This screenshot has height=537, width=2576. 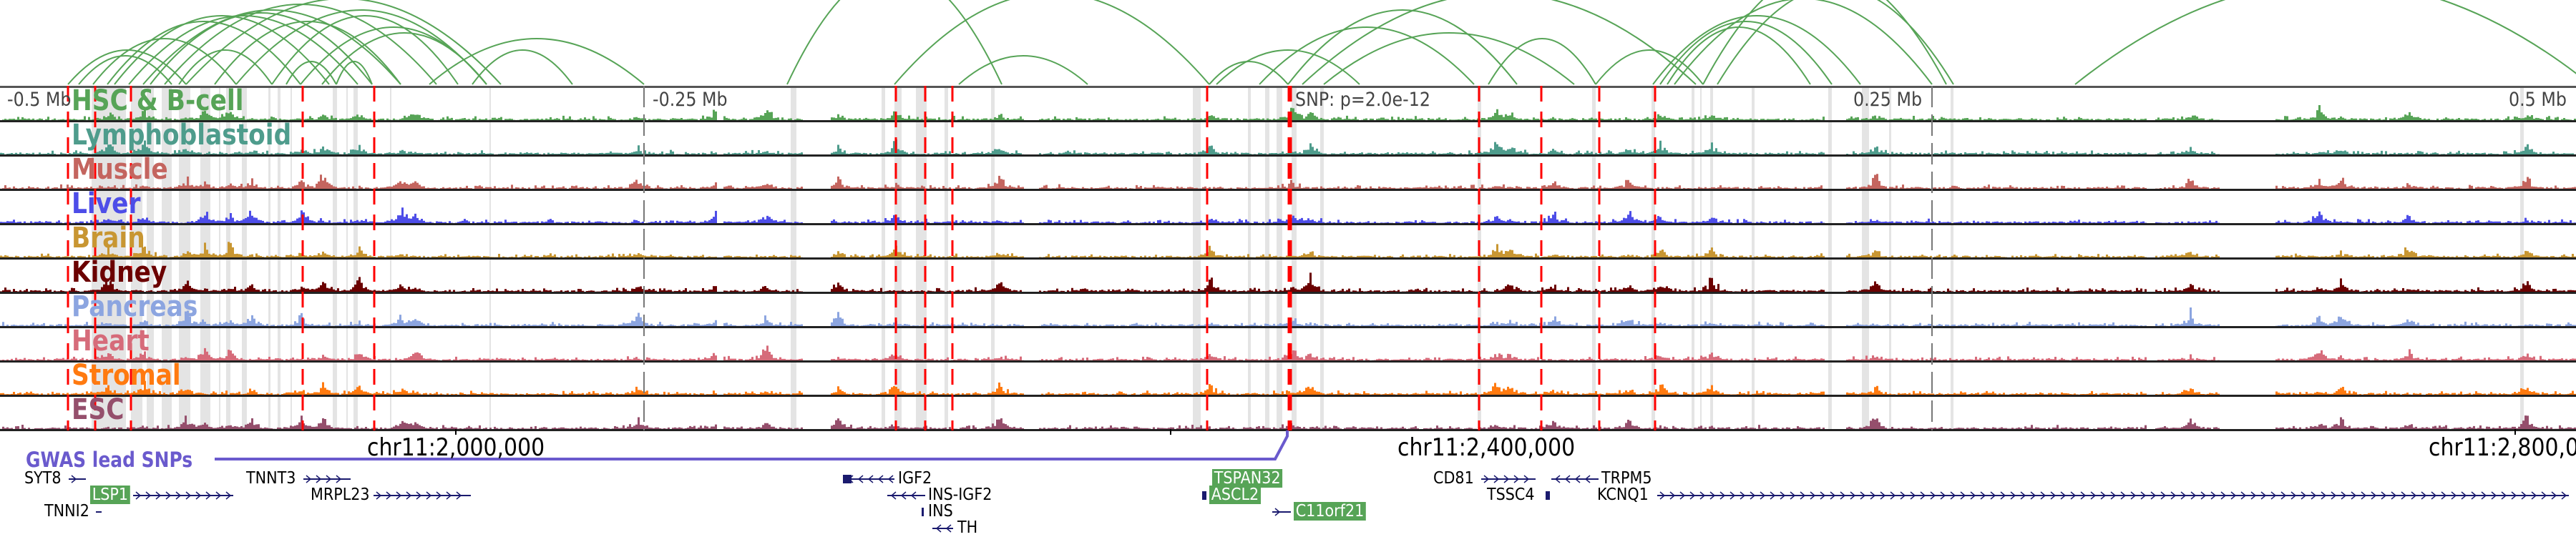 What do you see at coordinates (108, 238) in the screenshot?
I see `track-label: Brain` at bounding box center [108, 238].